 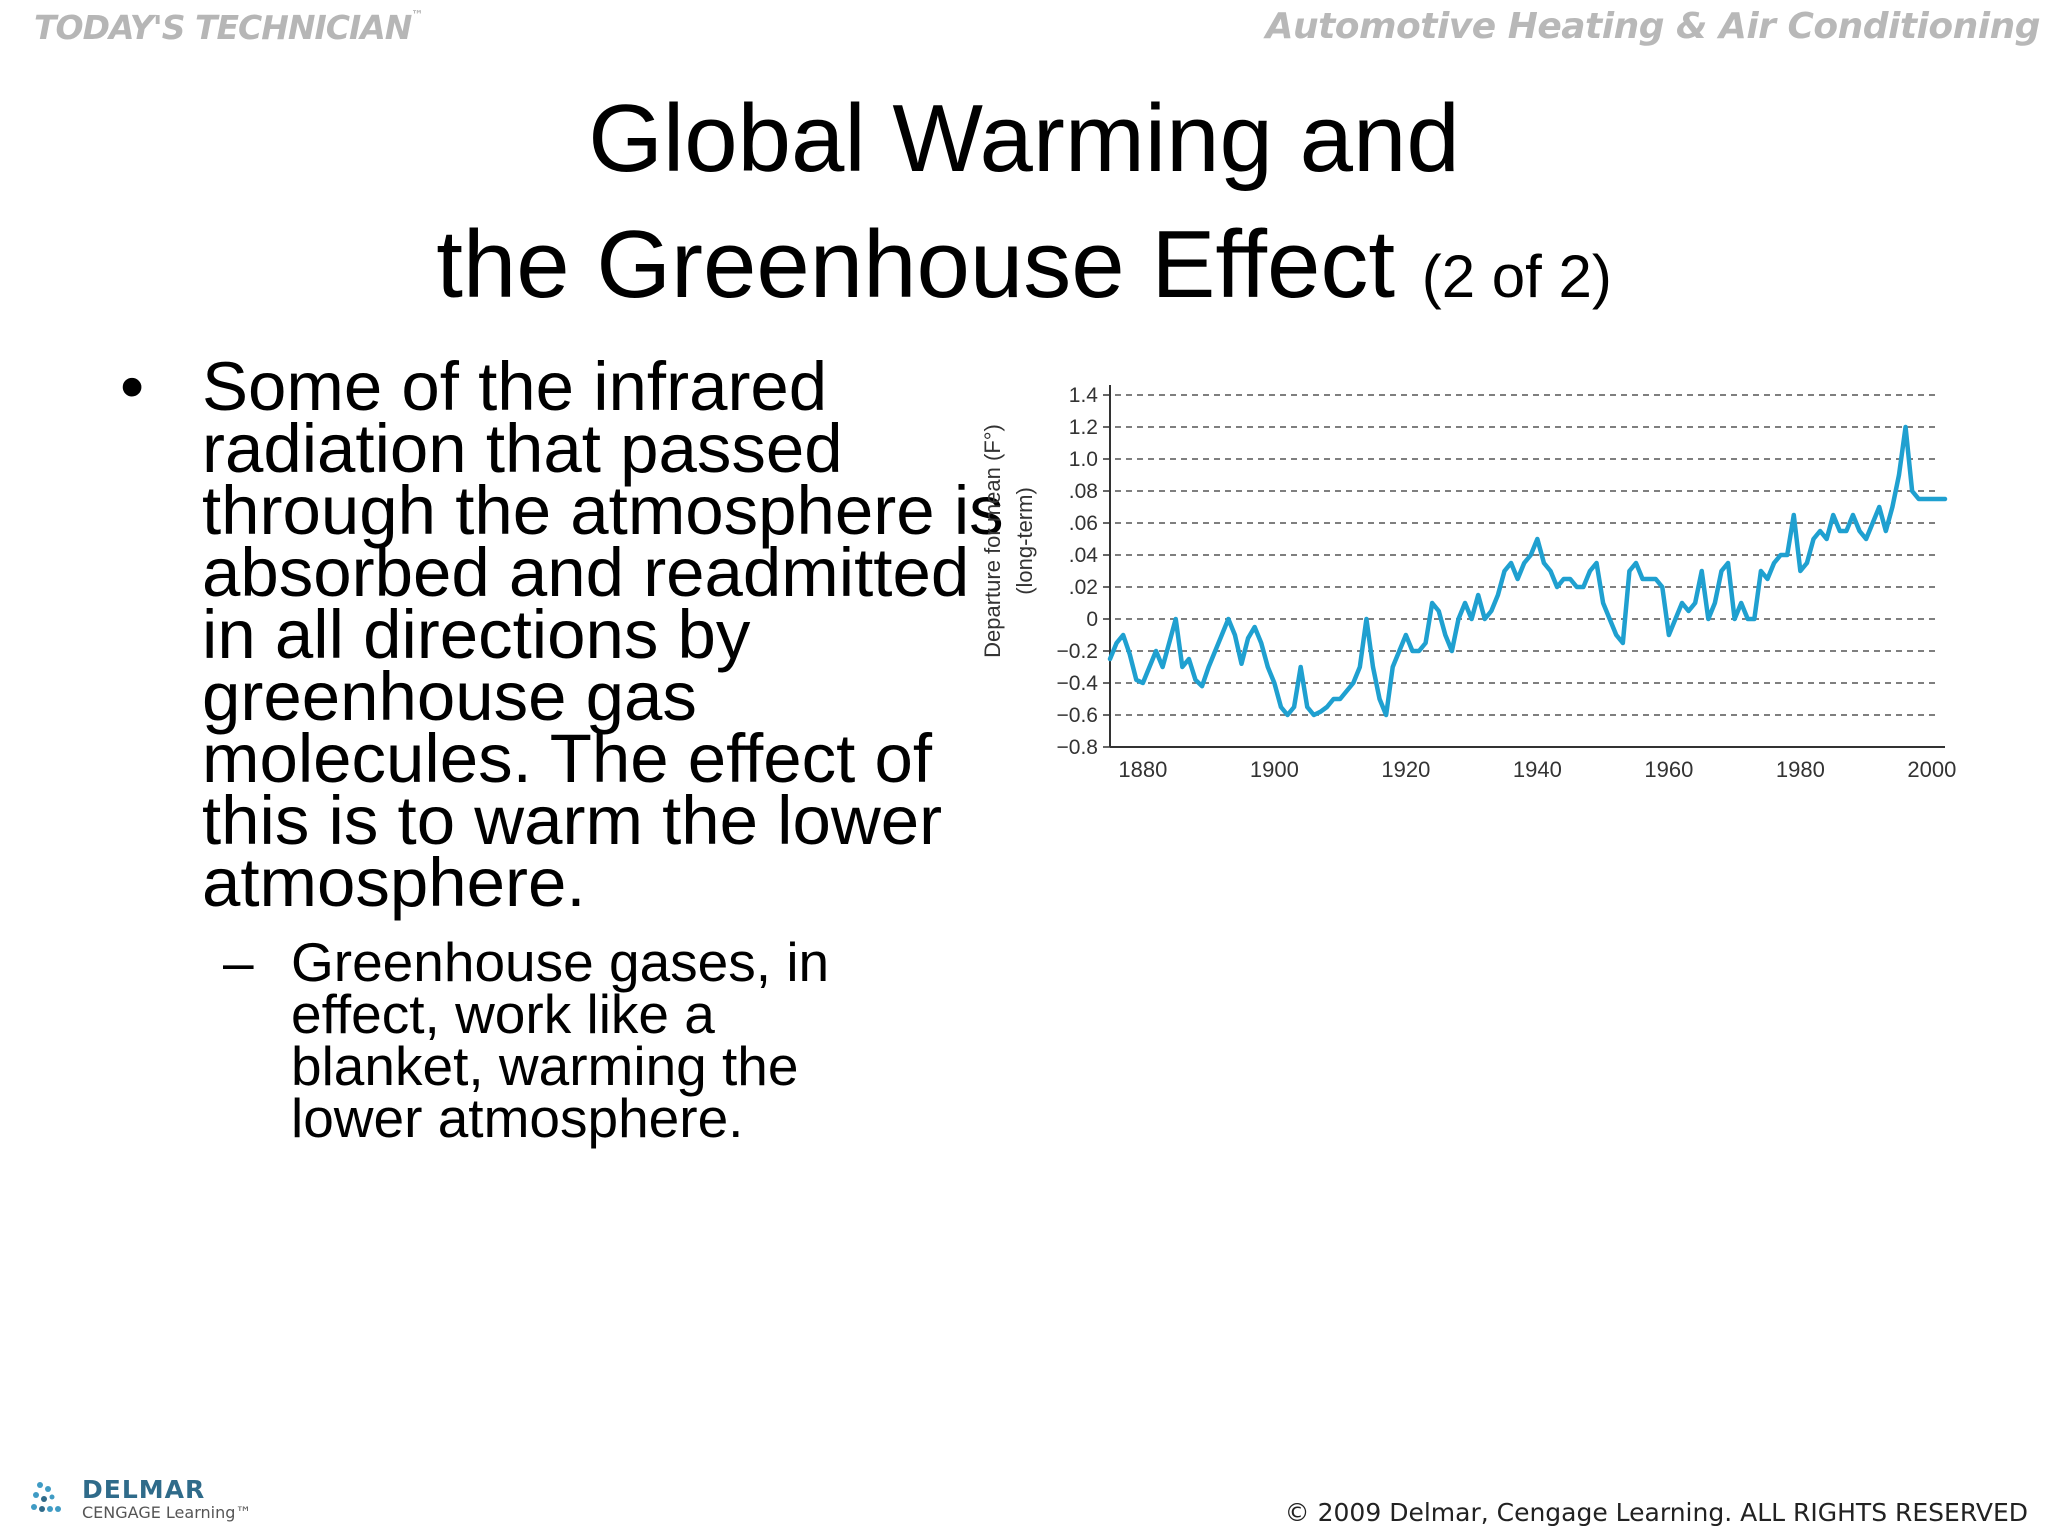 What do you see at coordinates (1078, 683) in the screenshot?
I see `y-tick-label: −0.4` at bounding box center [1078, 683].